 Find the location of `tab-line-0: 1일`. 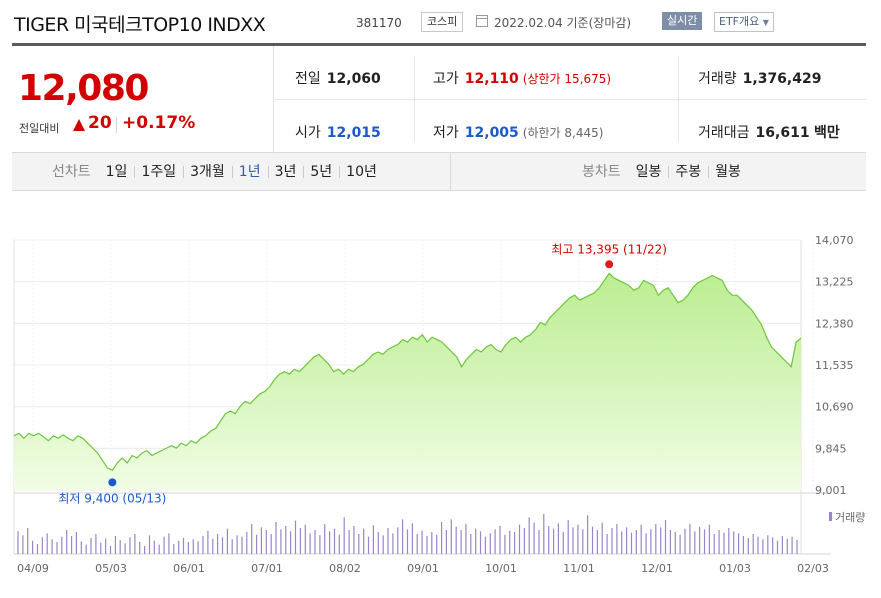

tab-line-0: 1일 is located at coordinates (116, 172).